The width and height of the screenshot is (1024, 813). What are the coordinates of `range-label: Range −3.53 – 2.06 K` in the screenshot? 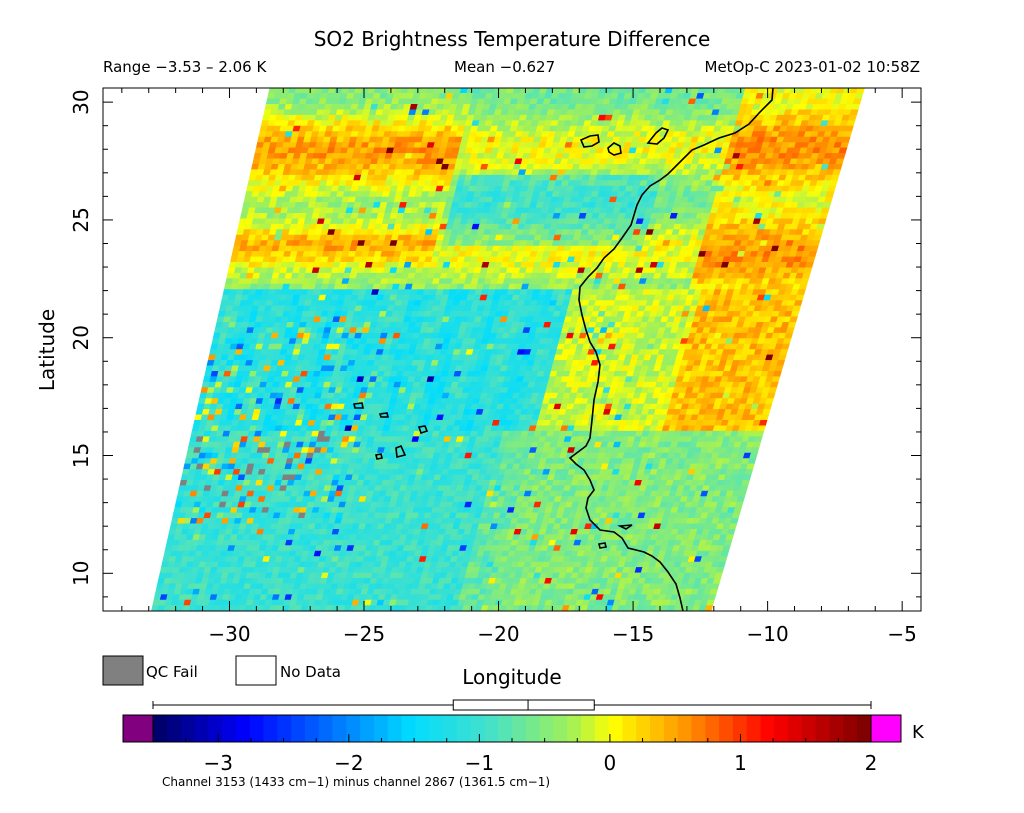 It's located at (185, 67).